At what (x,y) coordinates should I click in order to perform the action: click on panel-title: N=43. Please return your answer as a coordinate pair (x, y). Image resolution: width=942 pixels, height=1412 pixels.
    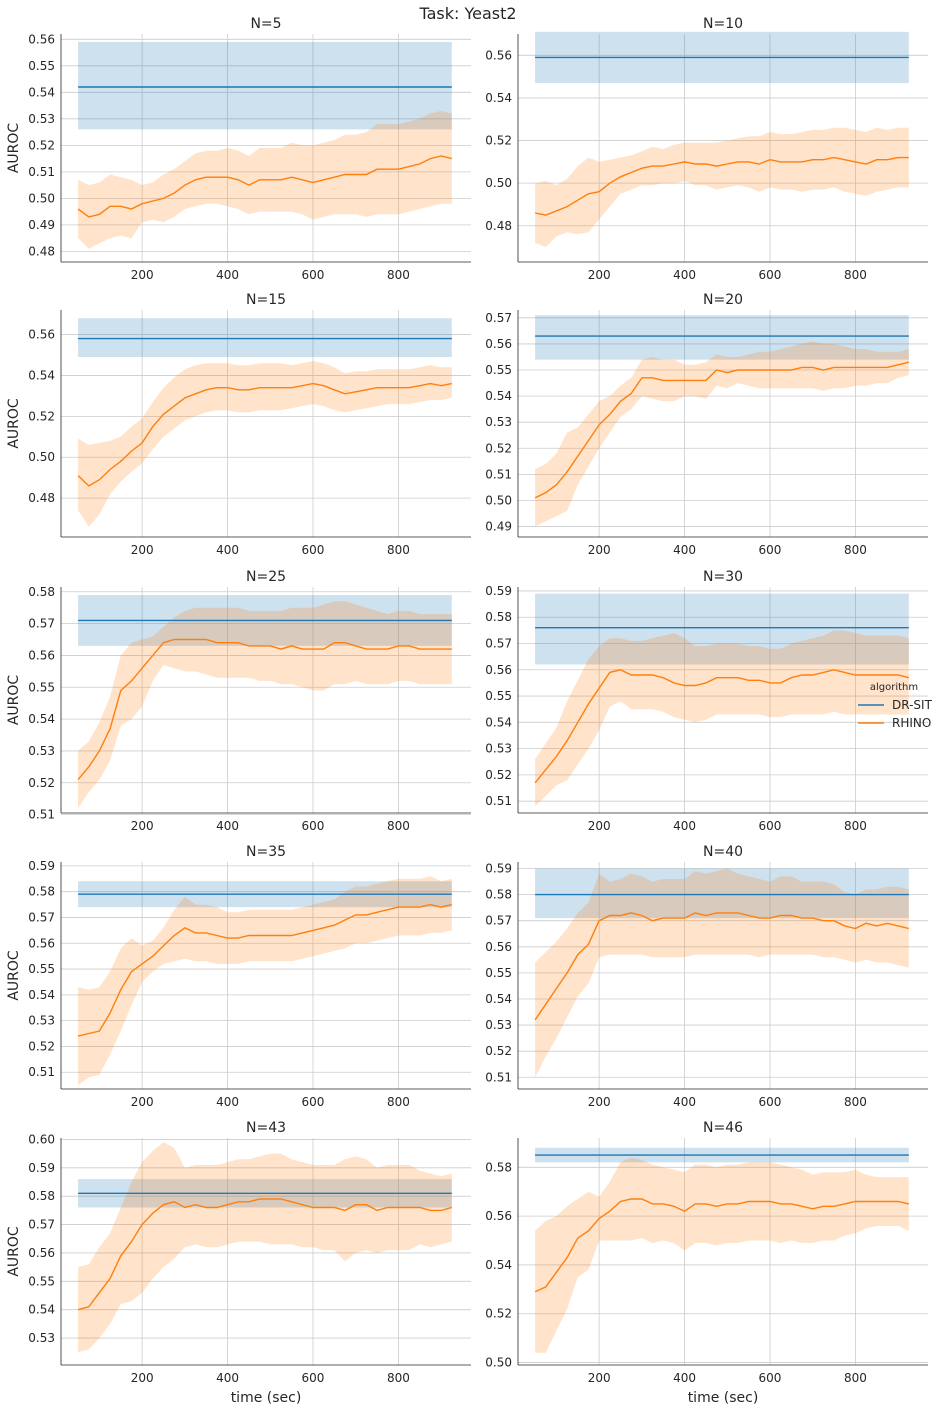
    Looking at the image, I should click on (266, 1128).